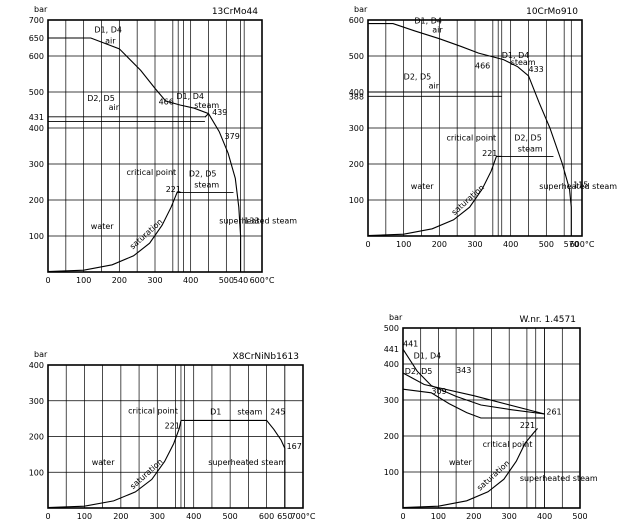  Describe the element at coordinates (544, 516) in the screenshot. I see `x-tick-label: 400` at that location.